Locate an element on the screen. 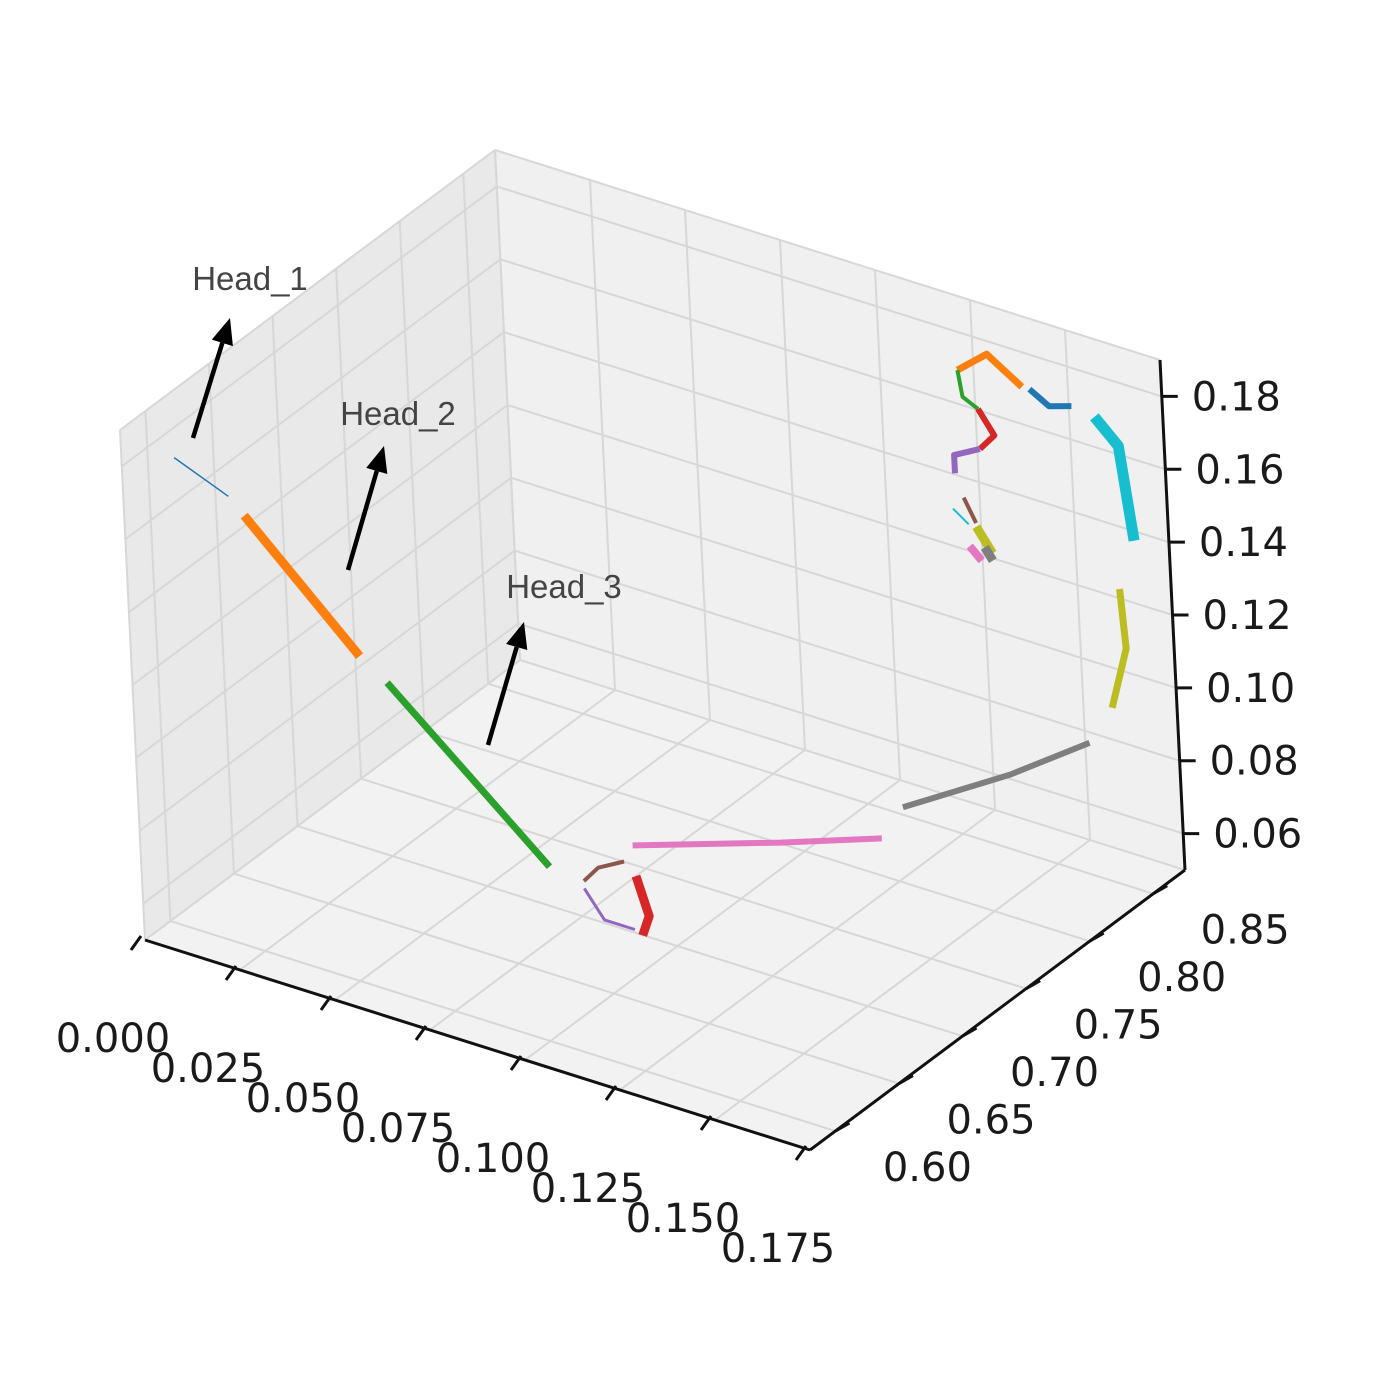  x-tick-label: 0.000 is located at coordinates (113, 1039).